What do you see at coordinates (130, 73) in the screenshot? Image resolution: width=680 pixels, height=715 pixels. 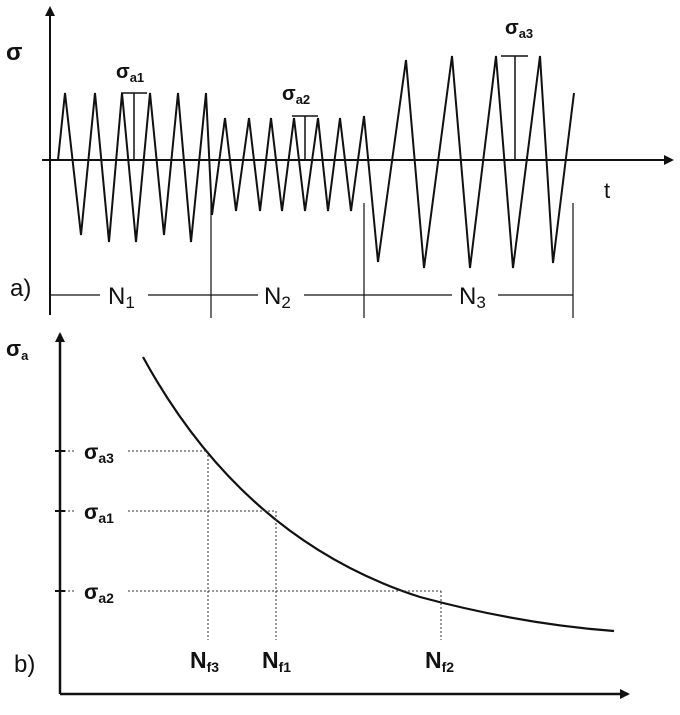 I see `amplitude-label-a1: σa1` at bounding box center [130, 73].